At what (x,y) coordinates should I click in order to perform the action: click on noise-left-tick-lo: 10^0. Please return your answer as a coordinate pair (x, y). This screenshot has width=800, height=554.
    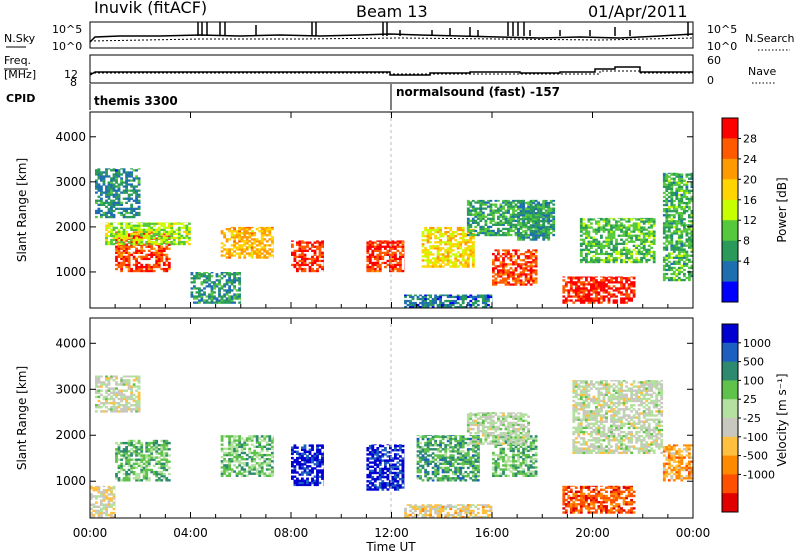
    Looking at the image, I should click on (67, 46).